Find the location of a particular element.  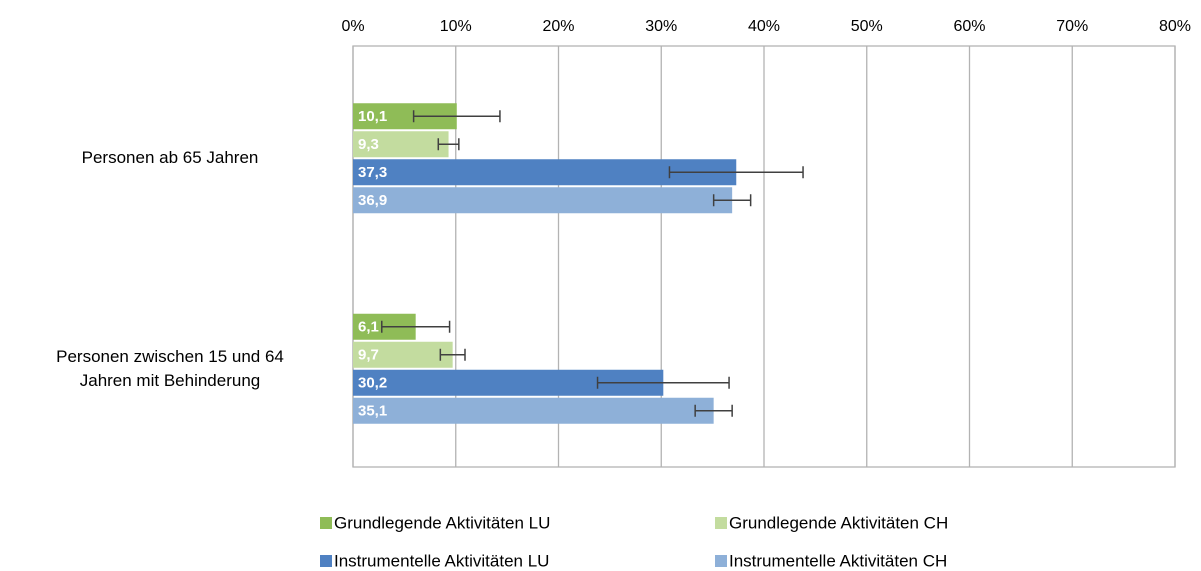

x-tick-label: 50% is located at coordinates (867, 26).